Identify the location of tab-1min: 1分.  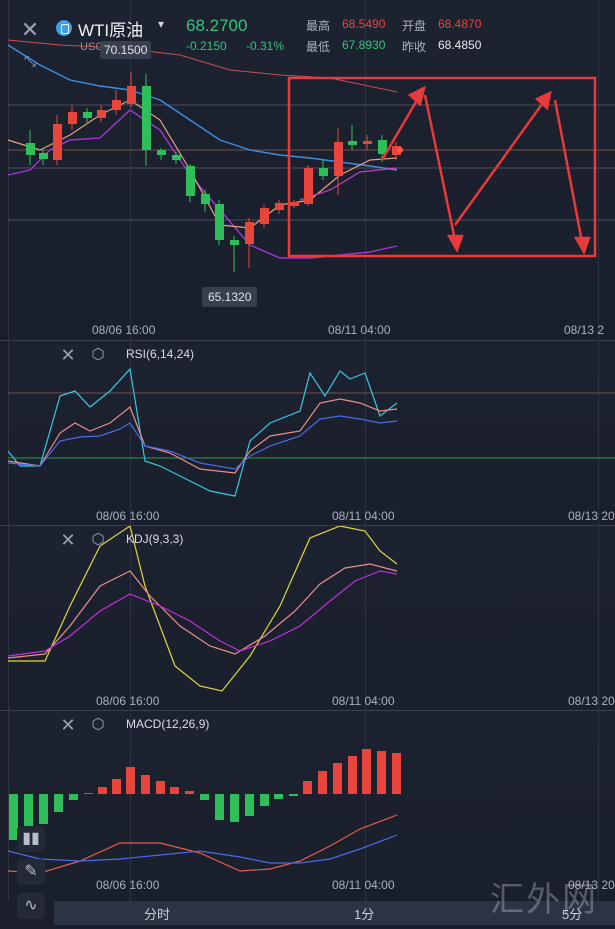
(364, 914).